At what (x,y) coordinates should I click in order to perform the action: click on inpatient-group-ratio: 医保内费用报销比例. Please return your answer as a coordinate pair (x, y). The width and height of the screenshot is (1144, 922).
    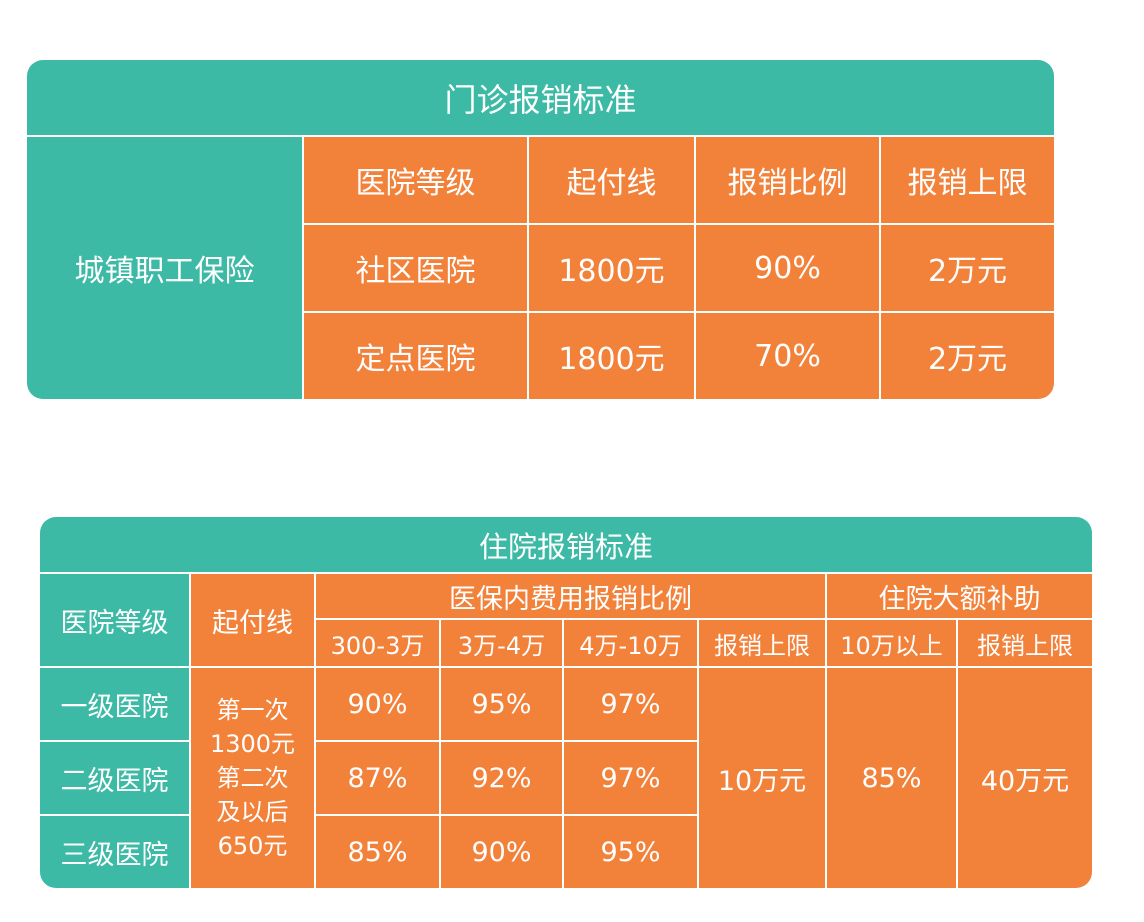
    Looking at the image, I should click on (570, 596).